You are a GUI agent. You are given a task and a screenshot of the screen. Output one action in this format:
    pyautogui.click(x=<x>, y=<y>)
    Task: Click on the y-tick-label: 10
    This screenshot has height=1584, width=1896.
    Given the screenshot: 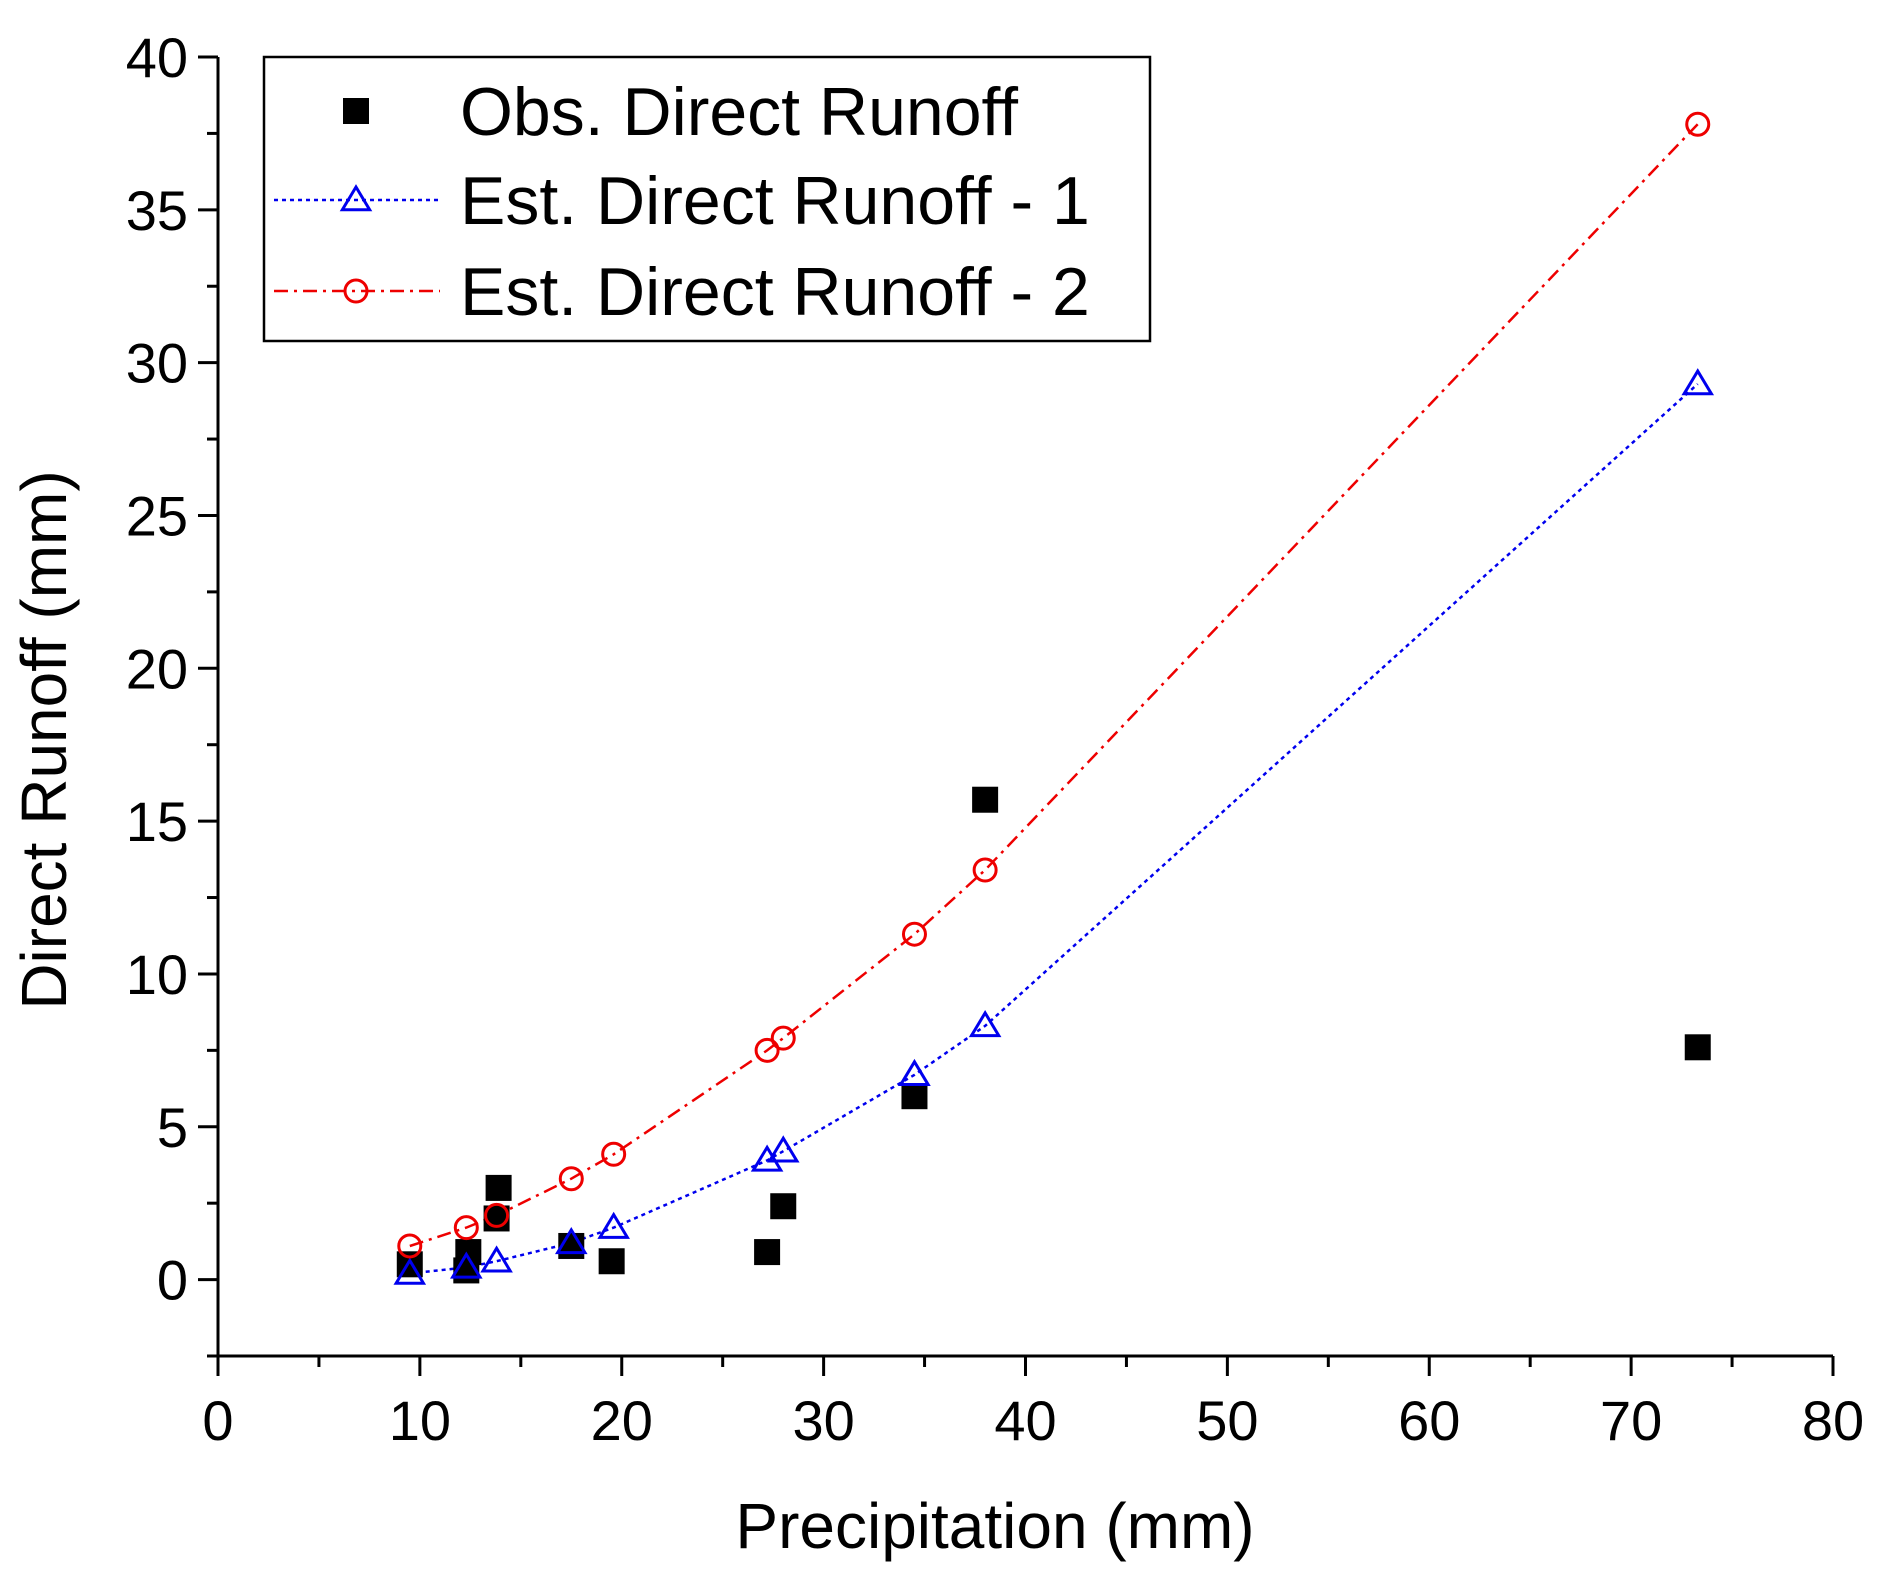 What is the action you would take?
    pyautogui.click(x=157, y=974)
    